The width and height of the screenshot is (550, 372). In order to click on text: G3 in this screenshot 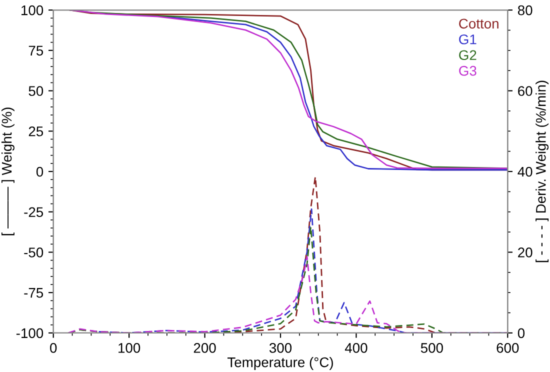, I will do `click(467, 71)`.